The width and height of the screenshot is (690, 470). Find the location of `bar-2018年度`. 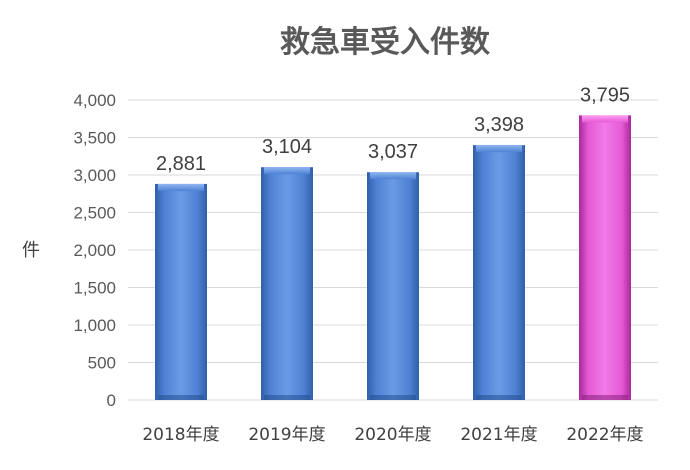

bar-2018年度 is located at coordinates (181, 291).